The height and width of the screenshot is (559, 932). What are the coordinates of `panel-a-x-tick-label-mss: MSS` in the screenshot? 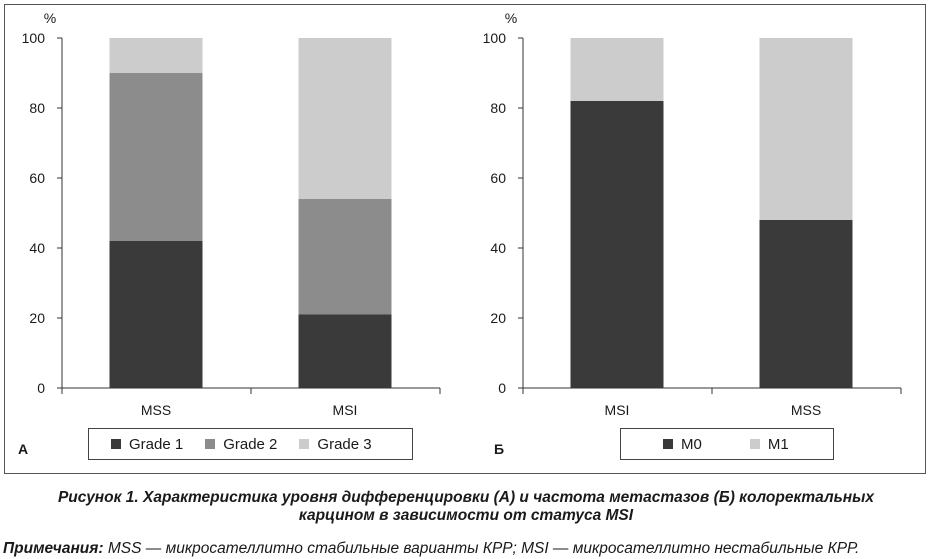 It's located at (156, 410).